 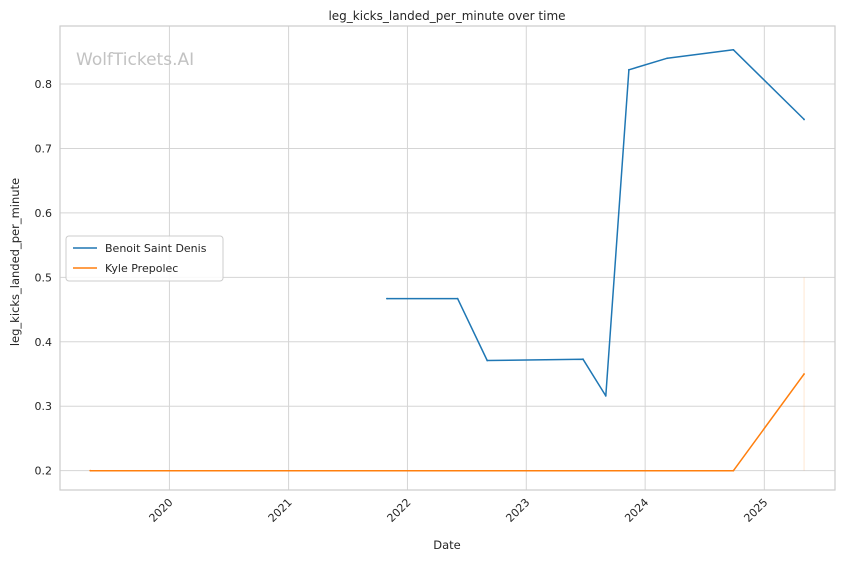 I want to click on y-axis-ticks: 0.2 0.3 0.4 0.5 0.6 0.7 0.8, so click(x=44, y=278).